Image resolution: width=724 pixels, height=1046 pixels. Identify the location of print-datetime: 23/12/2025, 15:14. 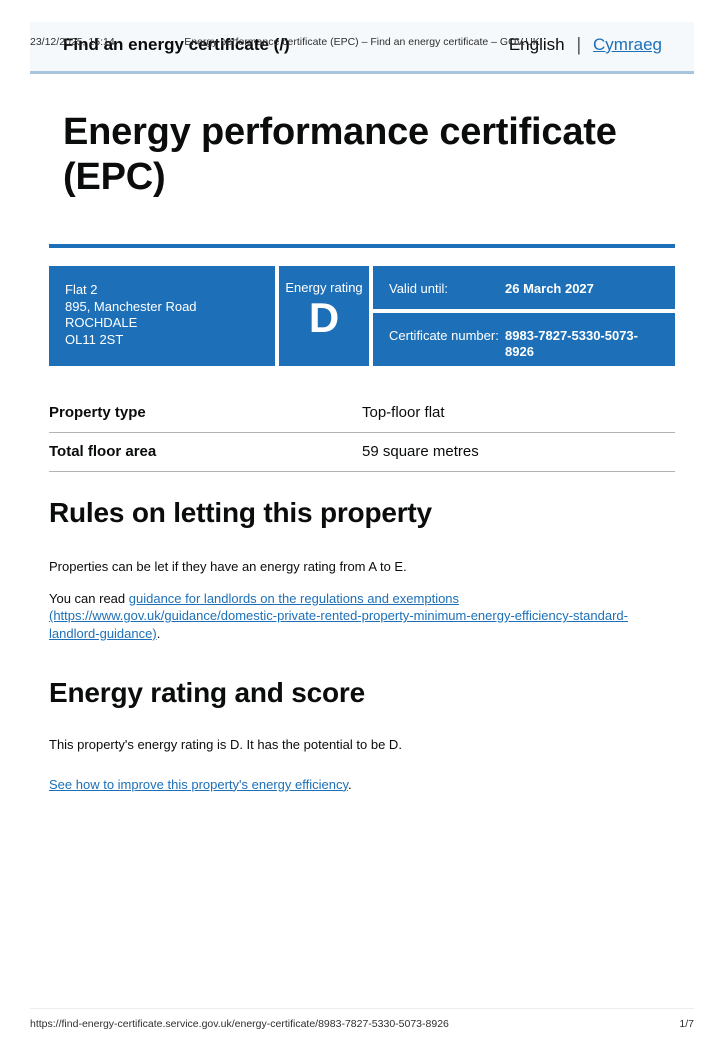
(72, 42).